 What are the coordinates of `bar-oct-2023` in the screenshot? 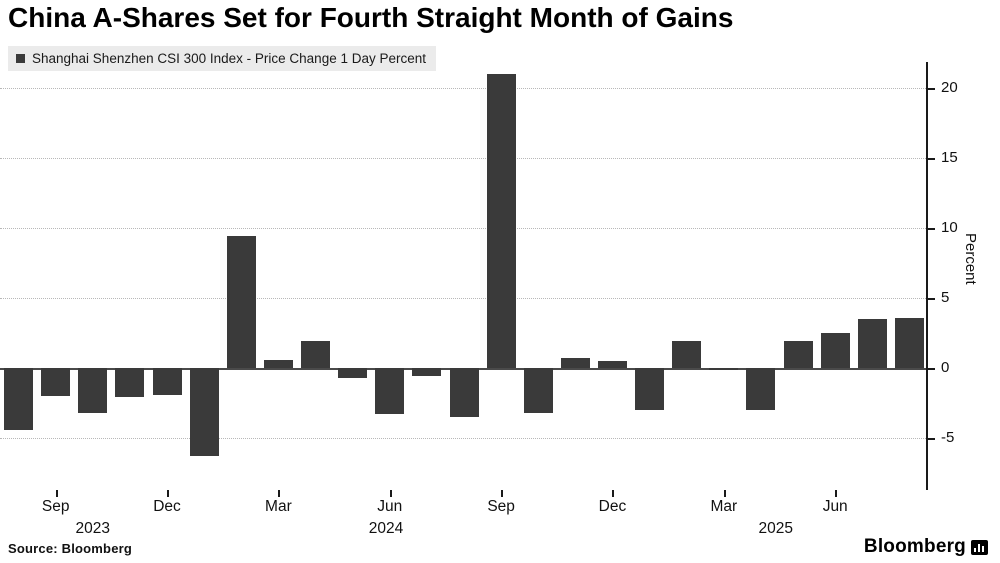 It's located at (93, 390).